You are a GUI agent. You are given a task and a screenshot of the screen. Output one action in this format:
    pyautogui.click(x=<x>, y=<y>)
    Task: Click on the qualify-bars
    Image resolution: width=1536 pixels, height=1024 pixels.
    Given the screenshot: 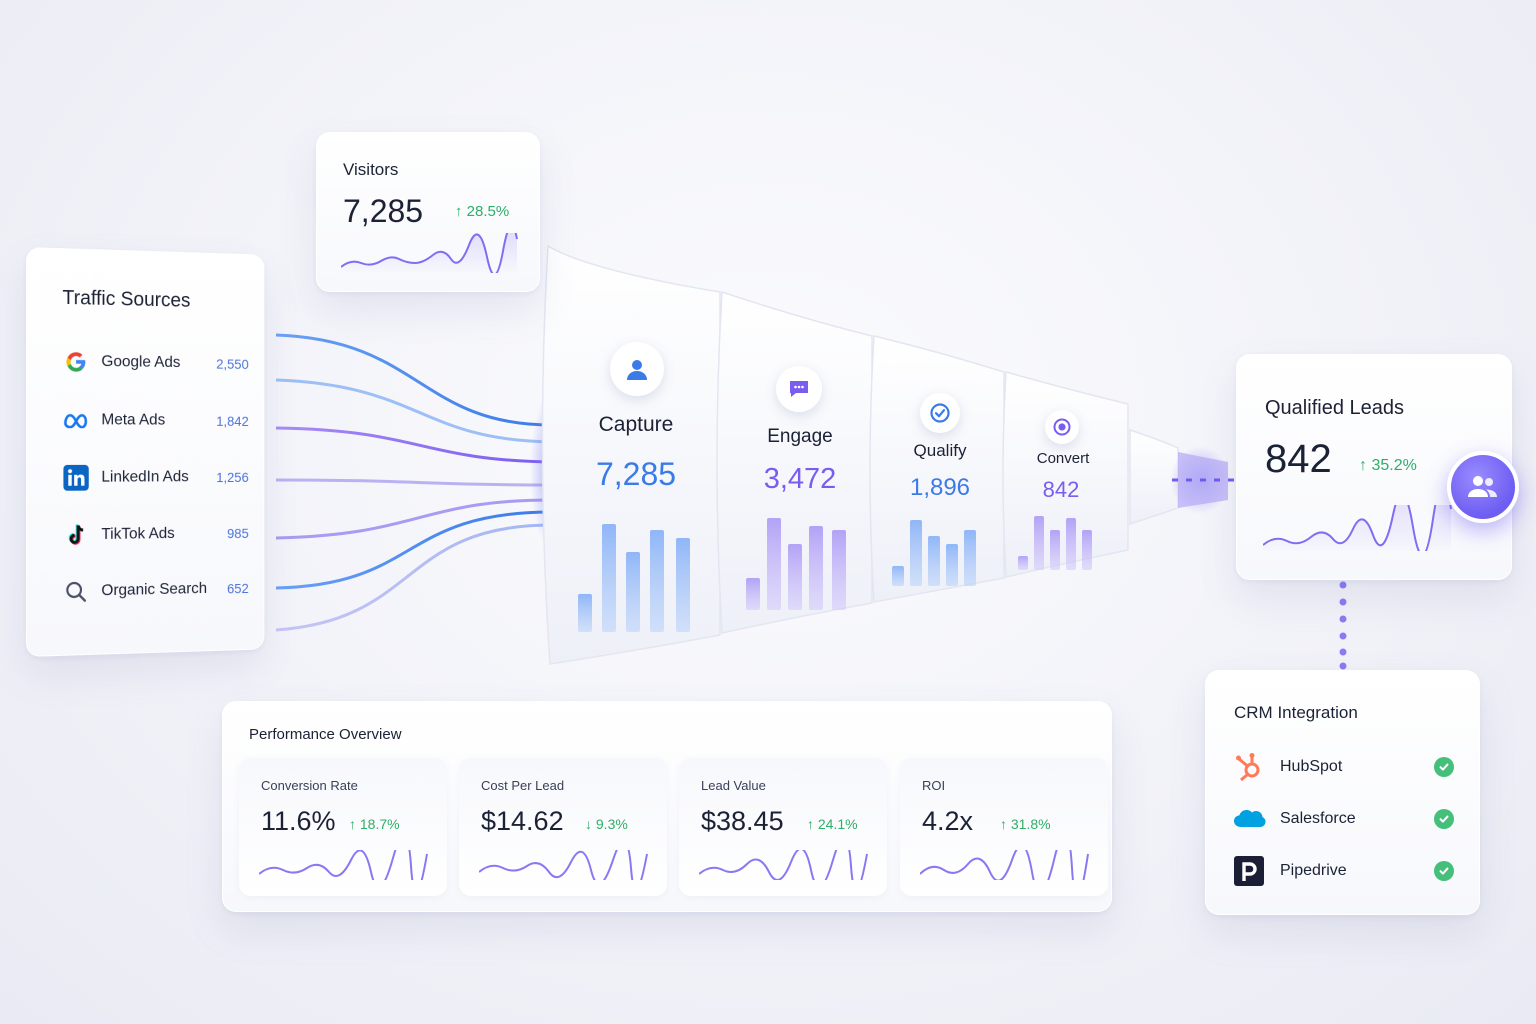 What is the action you would take?
    pyautogui.click(x=934, y=553)
    